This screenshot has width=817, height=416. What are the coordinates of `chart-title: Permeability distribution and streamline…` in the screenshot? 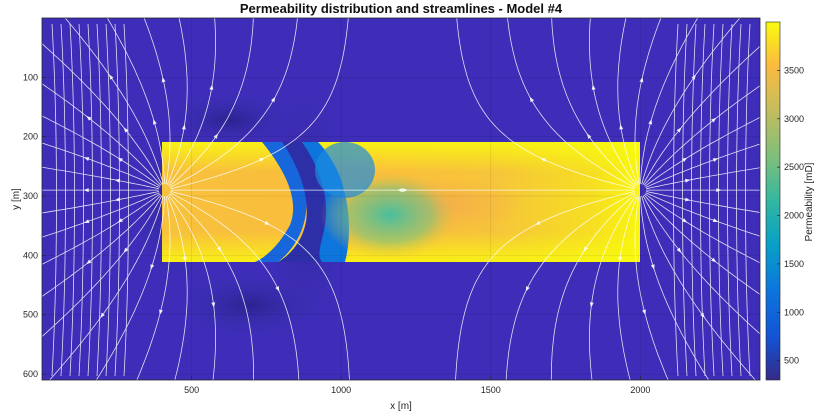 It's located at (401, 8).